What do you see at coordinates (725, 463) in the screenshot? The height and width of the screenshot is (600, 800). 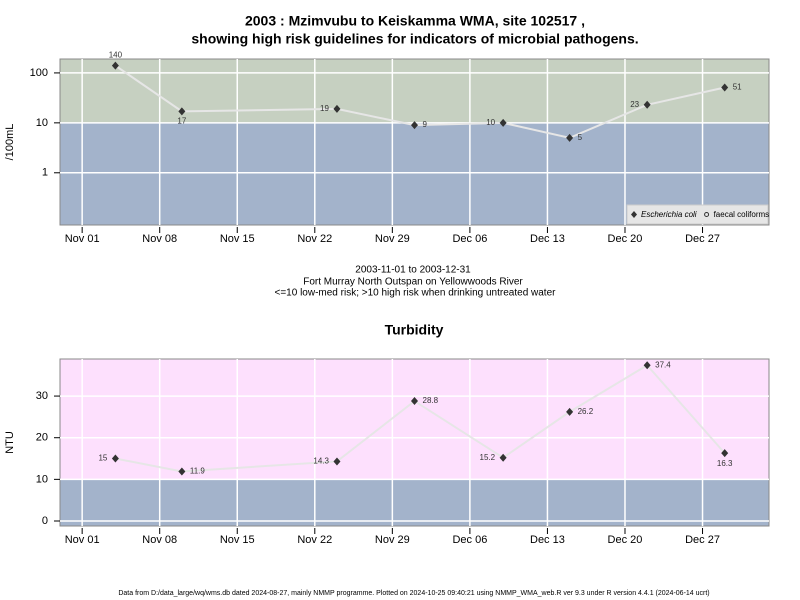 I see `value-label: 16.3` at bounding box center [725, 463].